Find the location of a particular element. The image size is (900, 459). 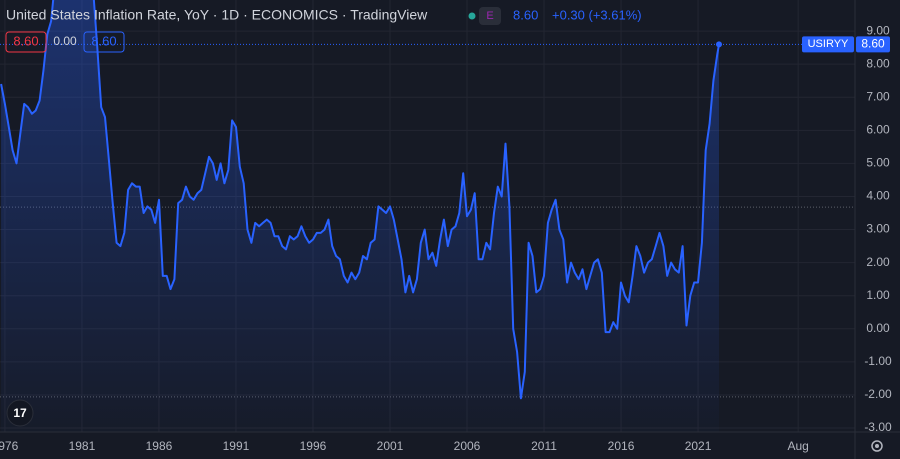

y-tick-label: 9.00 is located at coordinates (878, 30).